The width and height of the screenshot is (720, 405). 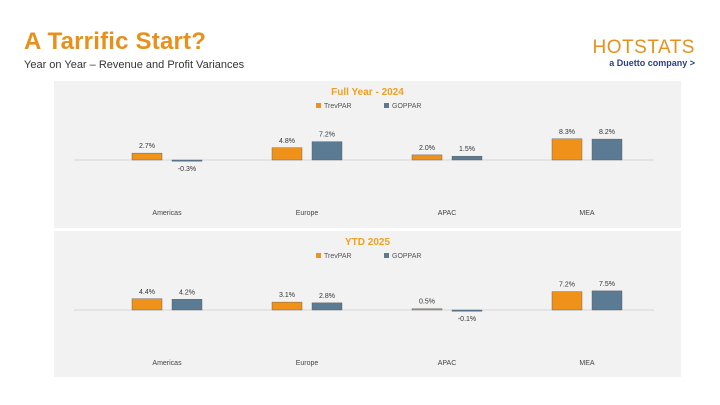 What do you see at coordinates (287, 295) in the screenshot?
I see `data-label-trevpar-europe: 3.1%` at bounding box center [287, 295].